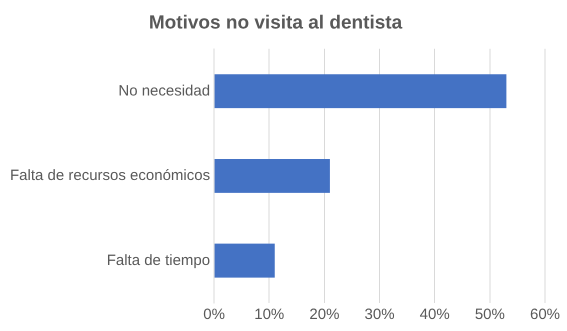 This screenshot has height=331, width=567. Describe the element at coordinates (435, 315) in the screenshot. I see `x-tick-label: 40%` at that location.